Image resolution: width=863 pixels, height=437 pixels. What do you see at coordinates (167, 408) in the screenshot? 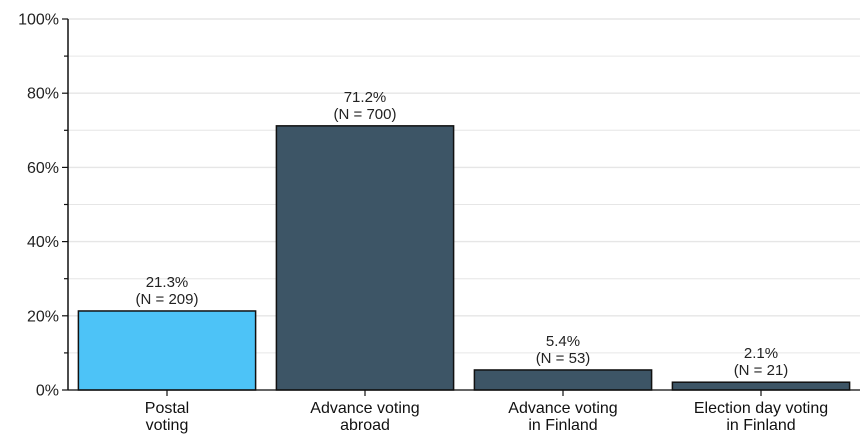
I see `category-label-0-line-0: Postal` at bounding box center [167, 408].